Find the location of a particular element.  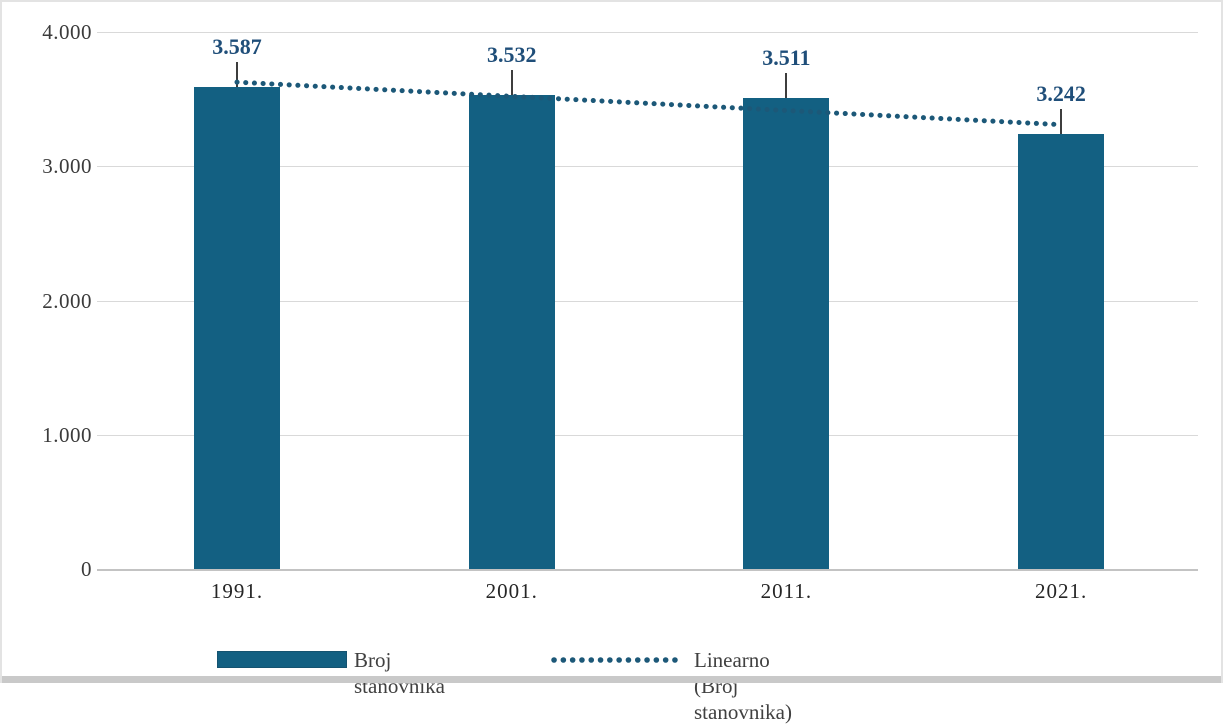

legend-bar-swatch is located at coordinates (282, 659).